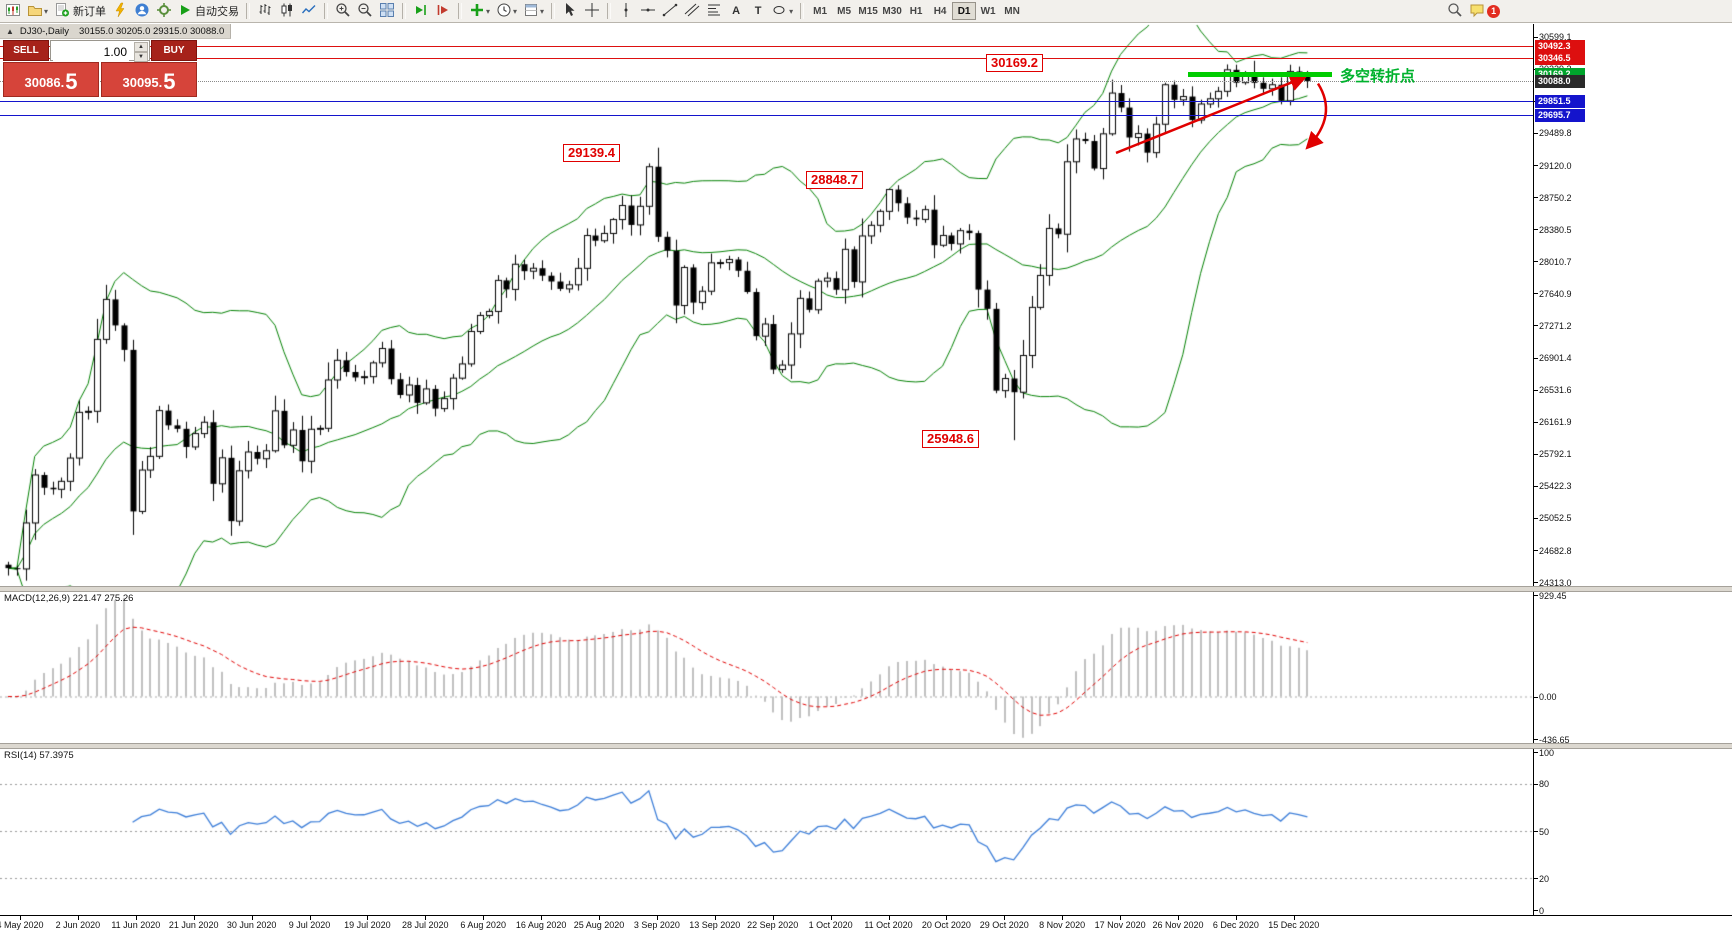 The height and width of the screenshot is (949, 1732). I want to click on profiles-button: ▾, so click(37, 11).